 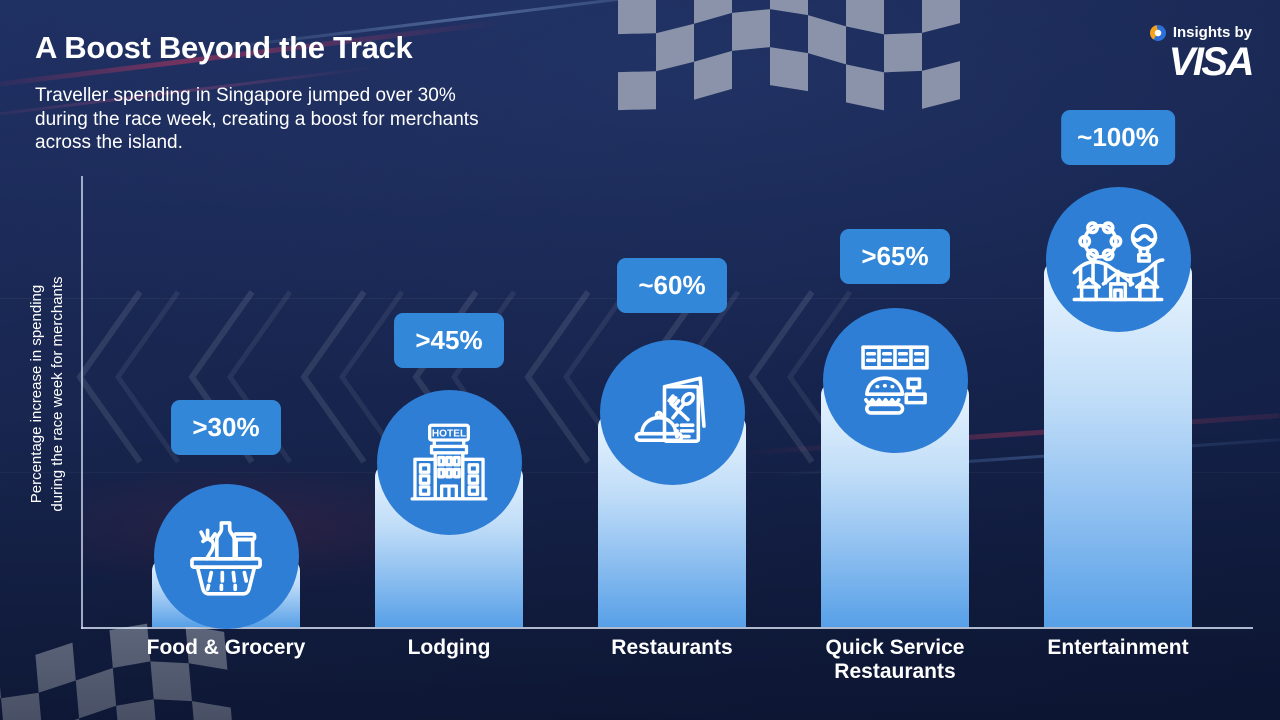 I want to click on chart-column: HOTEL >45% Lodging, so click(x=449, y=360).